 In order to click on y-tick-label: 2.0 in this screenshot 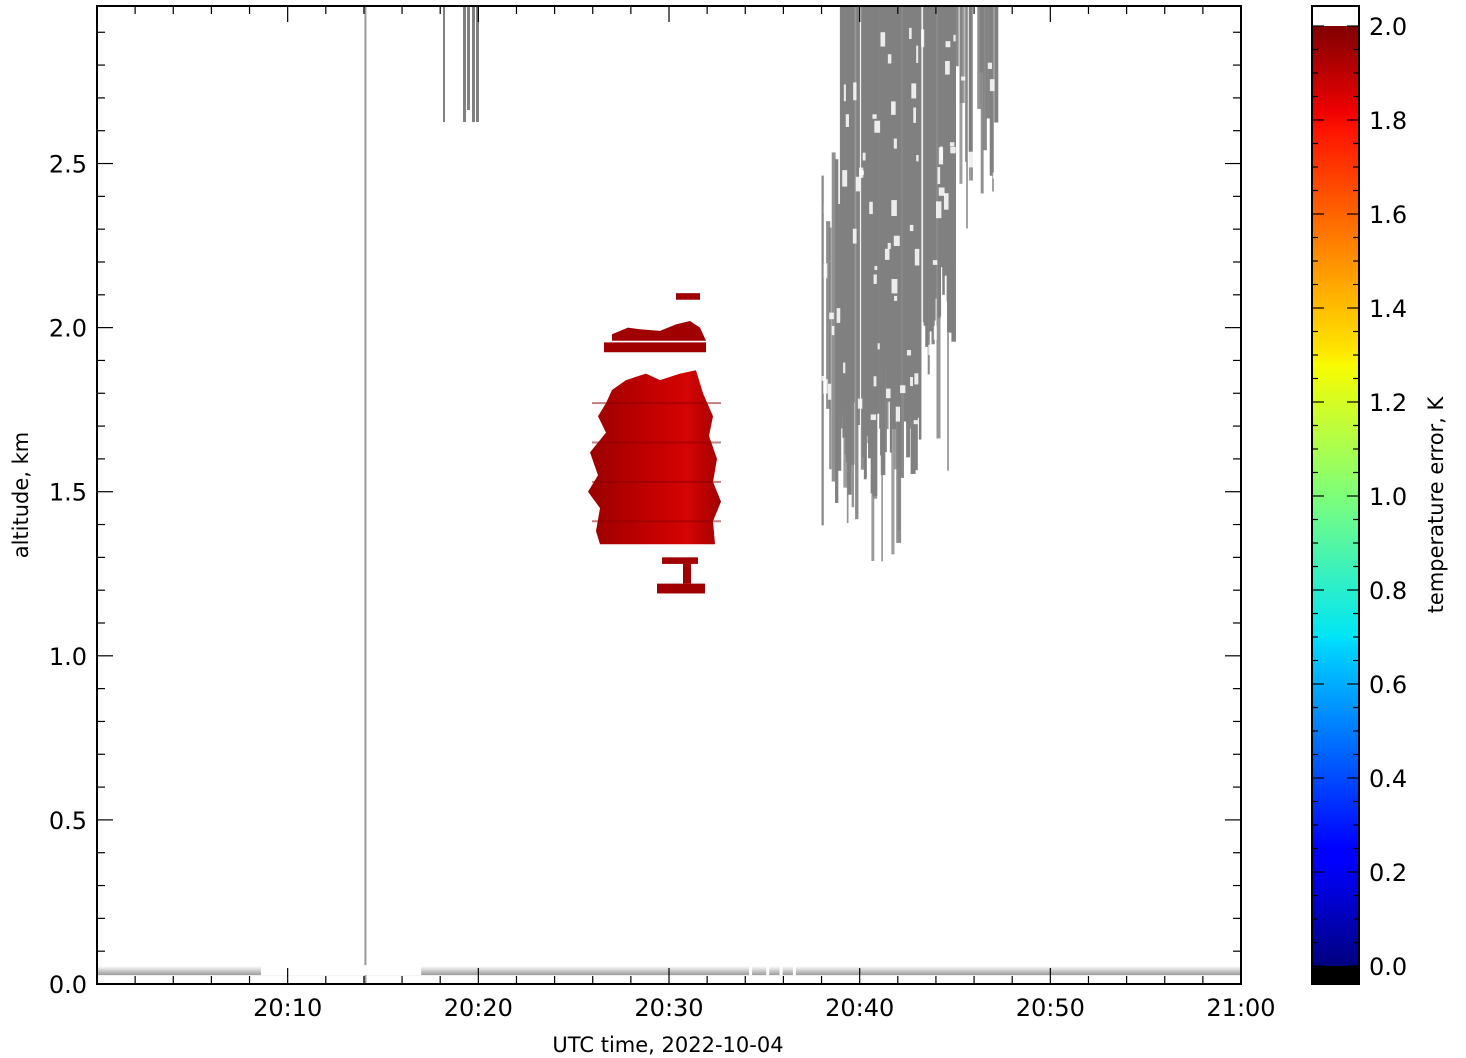, I will do `click(68, 329)`.